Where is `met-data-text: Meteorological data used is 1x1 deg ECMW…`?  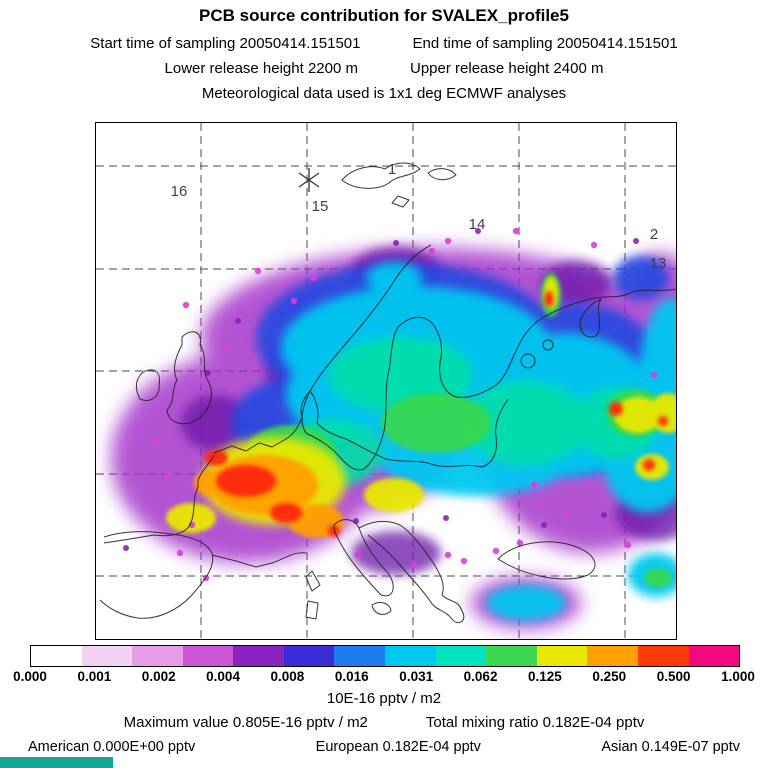
met-data-text: Meteorological data used is 1x1 deg ECMW… is located at coordinates (384, 93).